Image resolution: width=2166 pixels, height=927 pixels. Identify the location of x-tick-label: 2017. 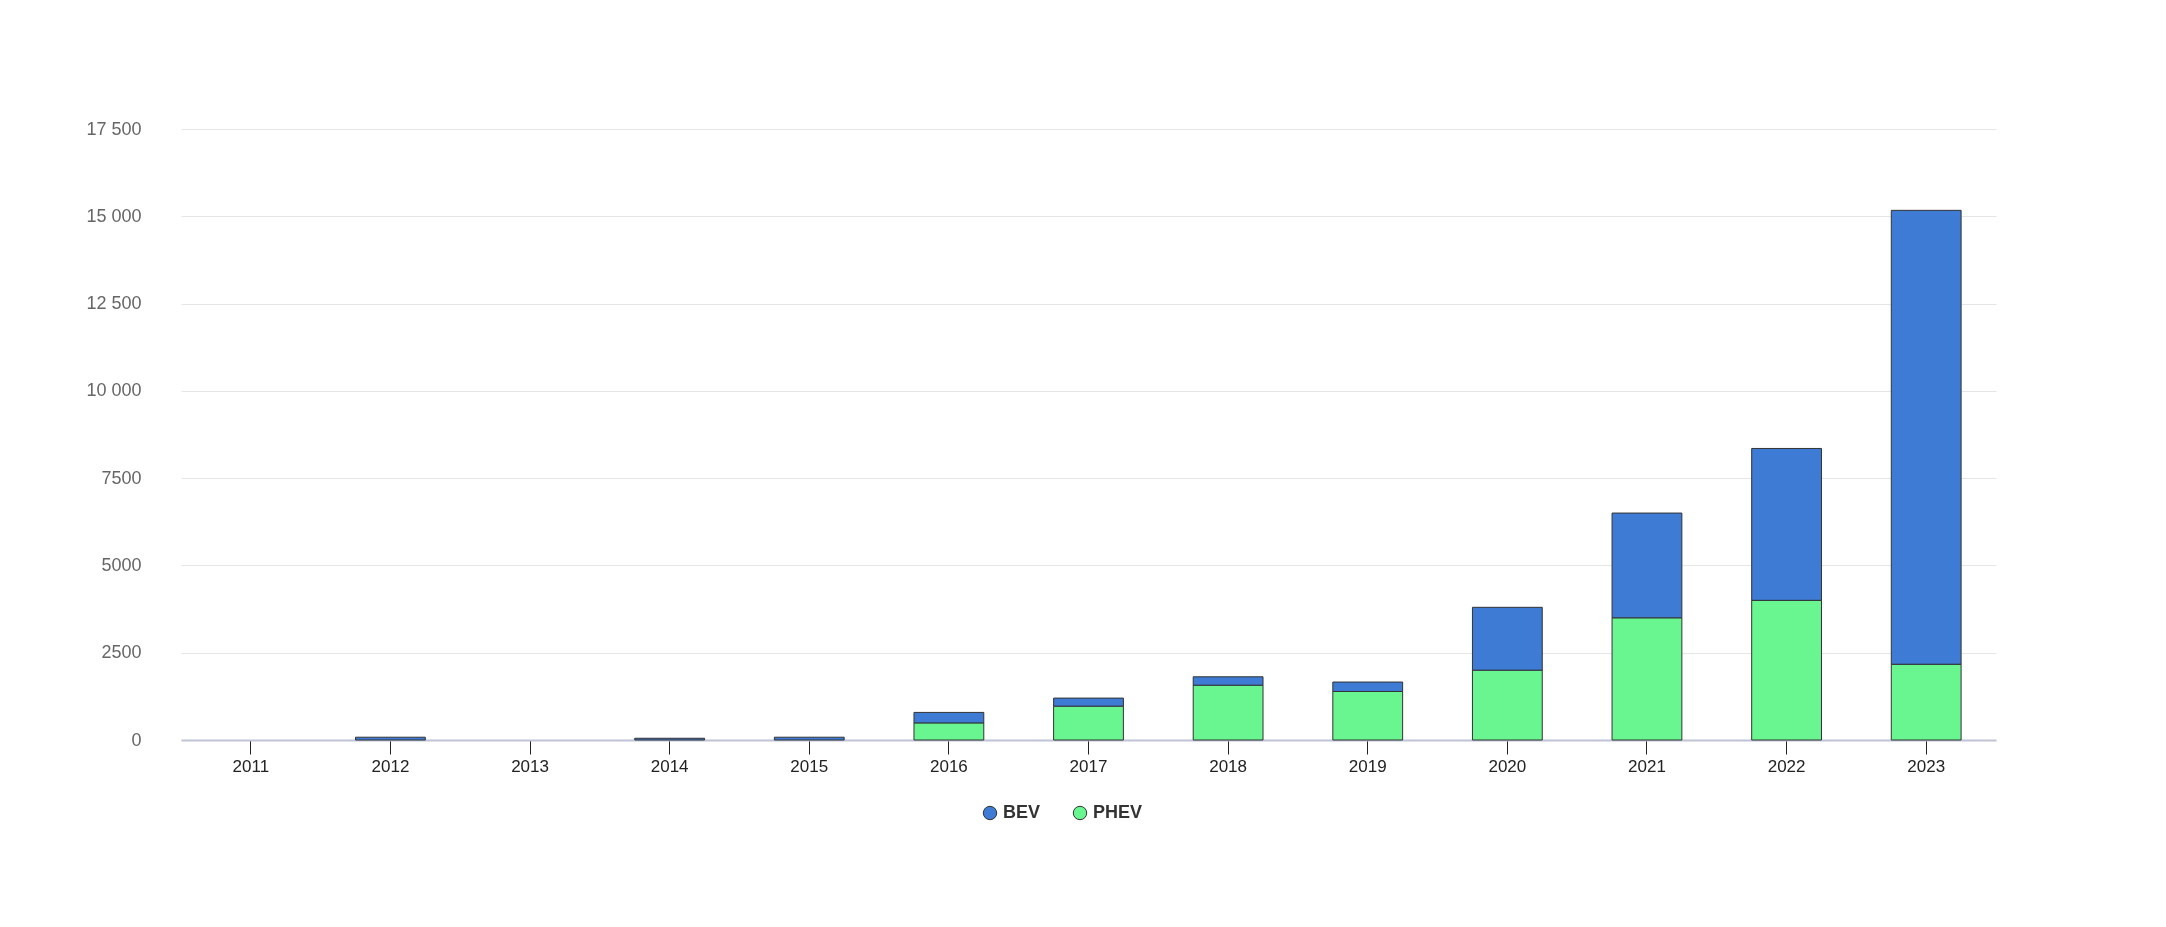
(1088, 766).